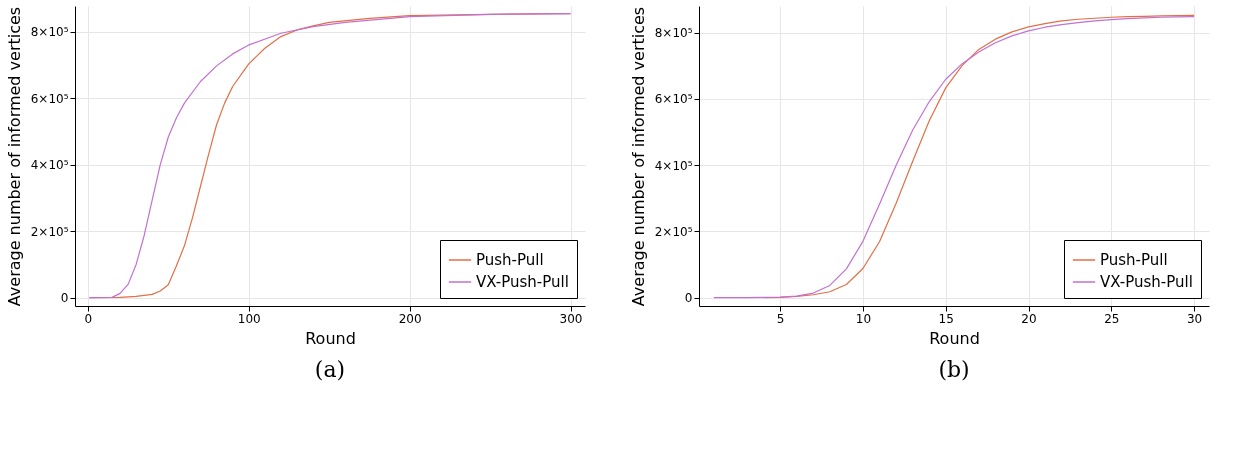 Image resolution: width=1249 pixels, height=453 pixels. Describe the element at coordinates (410, 318) in the screenshot. I see `x-tick-label: 200` at that location.